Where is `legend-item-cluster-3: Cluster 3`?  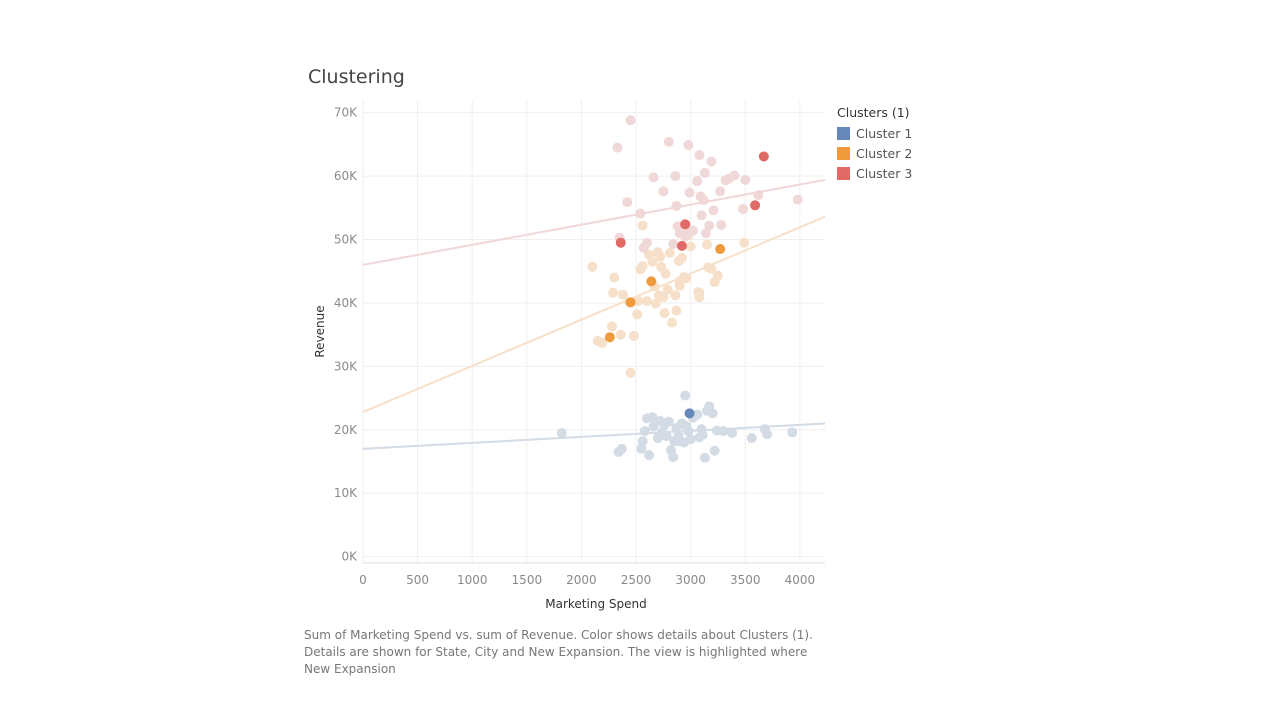
legend-item-cluster-3: Cluster 3 is located at coordinates (874, 173).